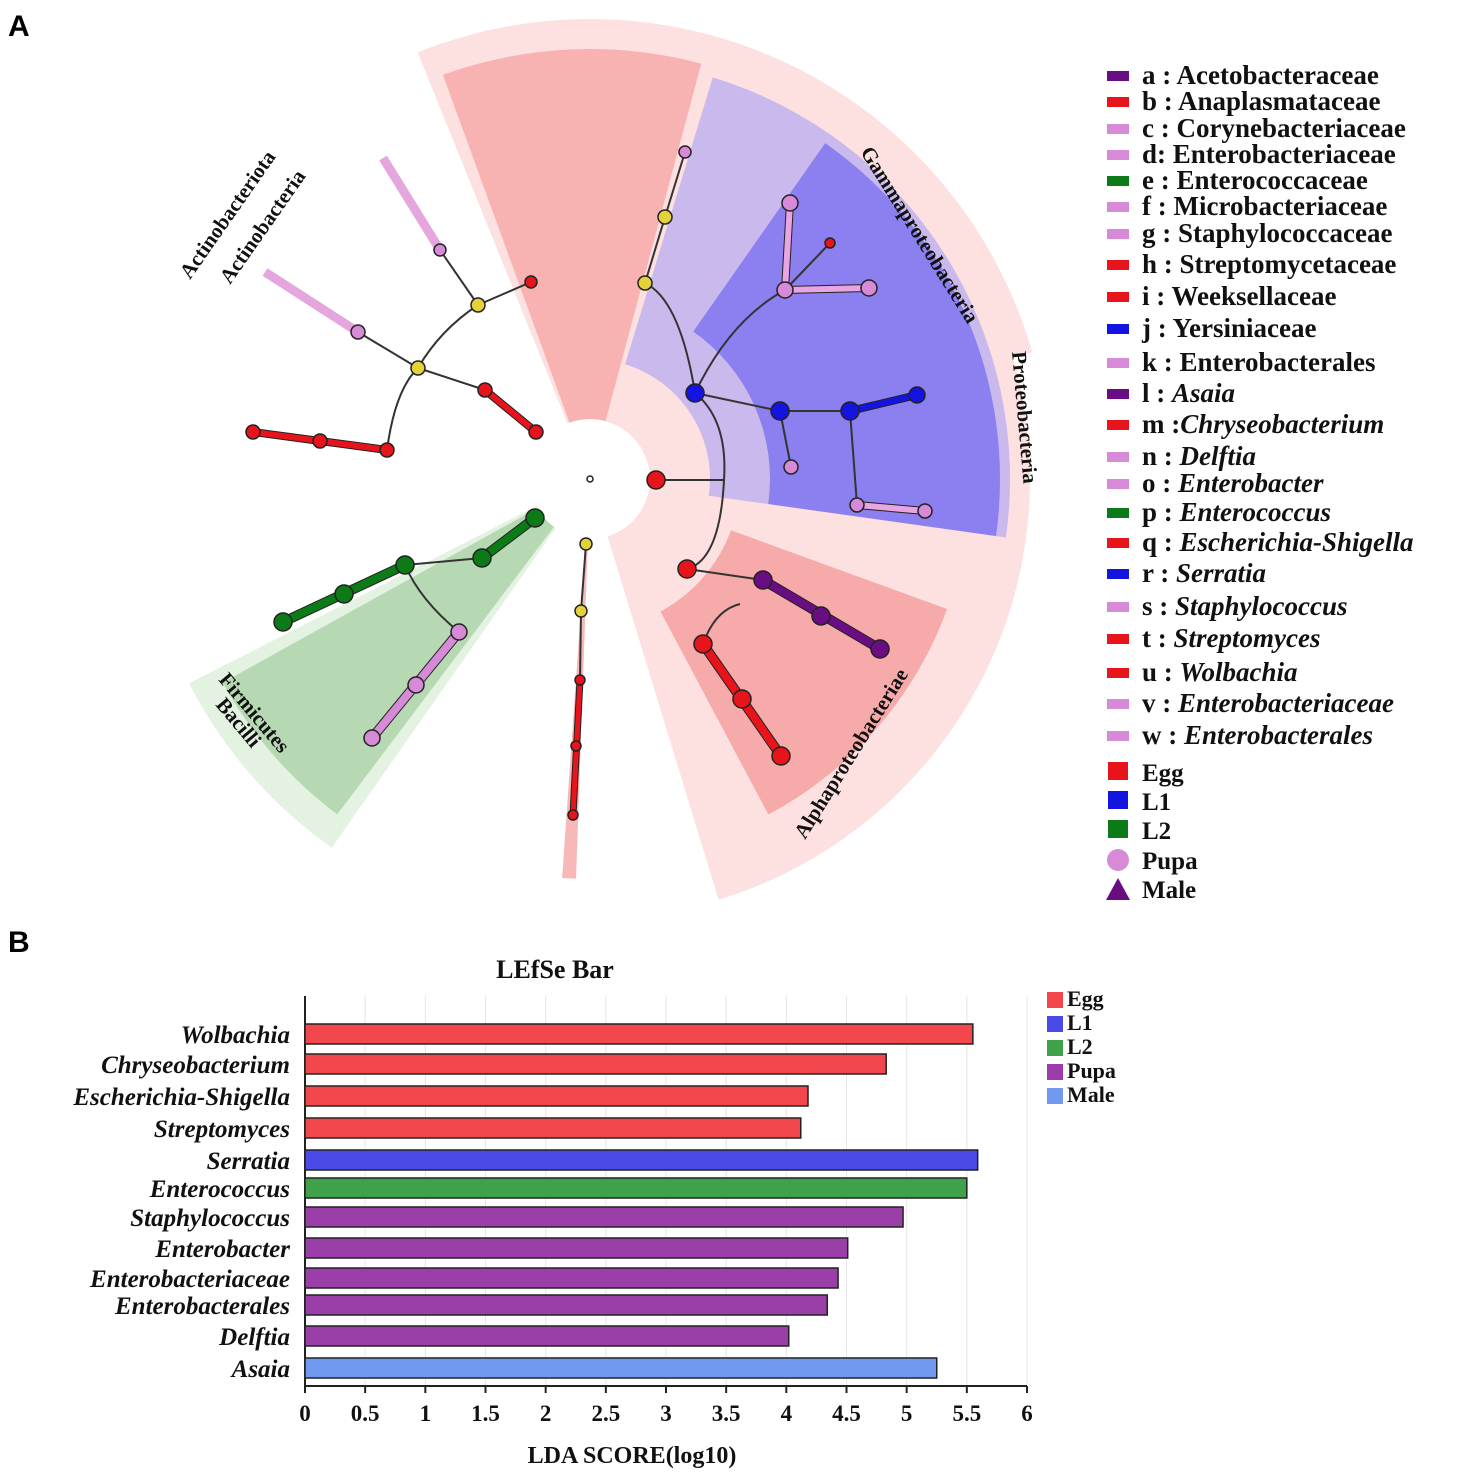 The width and height of the screenshot is (1477, 1482). I want to click on x-tick-label: 5.5, so click(966, 1413).